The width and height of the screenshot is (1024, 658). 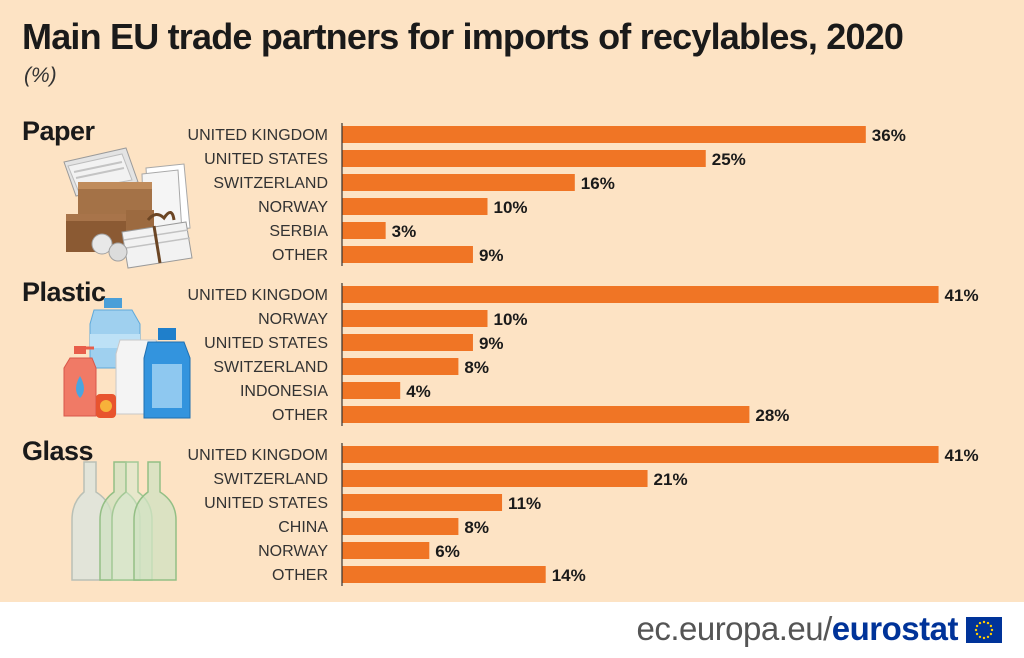 I want to click on value-label-glass-4: 6%, so click(x=447, y=551).